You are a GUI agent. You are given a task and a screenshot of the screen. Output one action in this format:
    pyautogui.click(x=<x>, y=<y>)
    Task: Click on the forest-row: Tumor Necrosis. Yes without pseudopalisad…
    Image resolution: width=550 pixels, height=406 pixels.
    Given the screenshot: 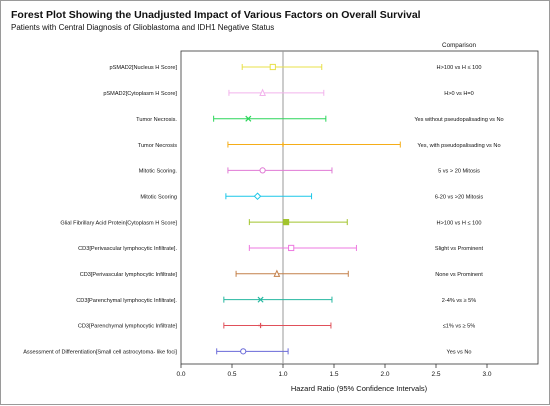 What is the action you would take?
    pyautogui.click(x=320, y=119)
    